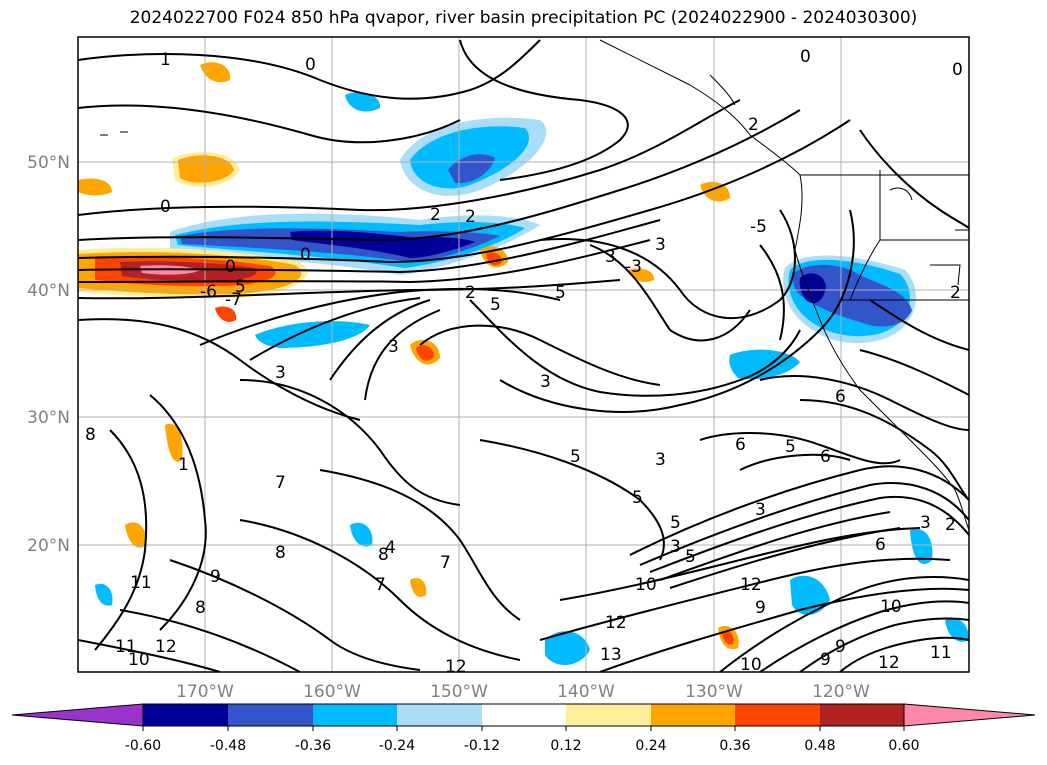 The image size is (1047, 765). Describe the element at coordinates (48, 546) in the screenshot. I see `lat-label: 20°N` at that location.